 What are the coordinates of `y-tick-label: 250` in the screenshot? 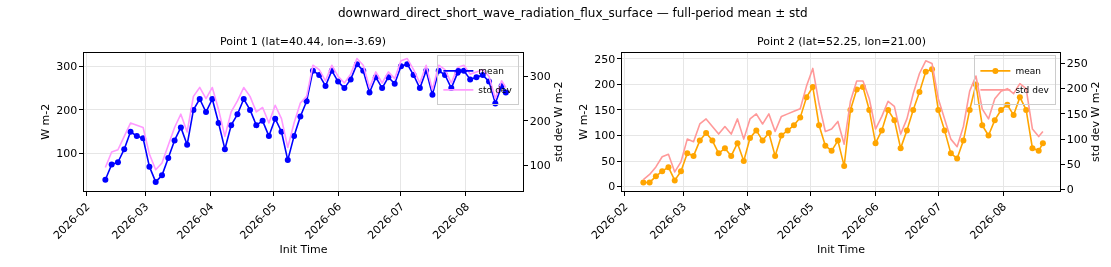 It's located at (605, 59).